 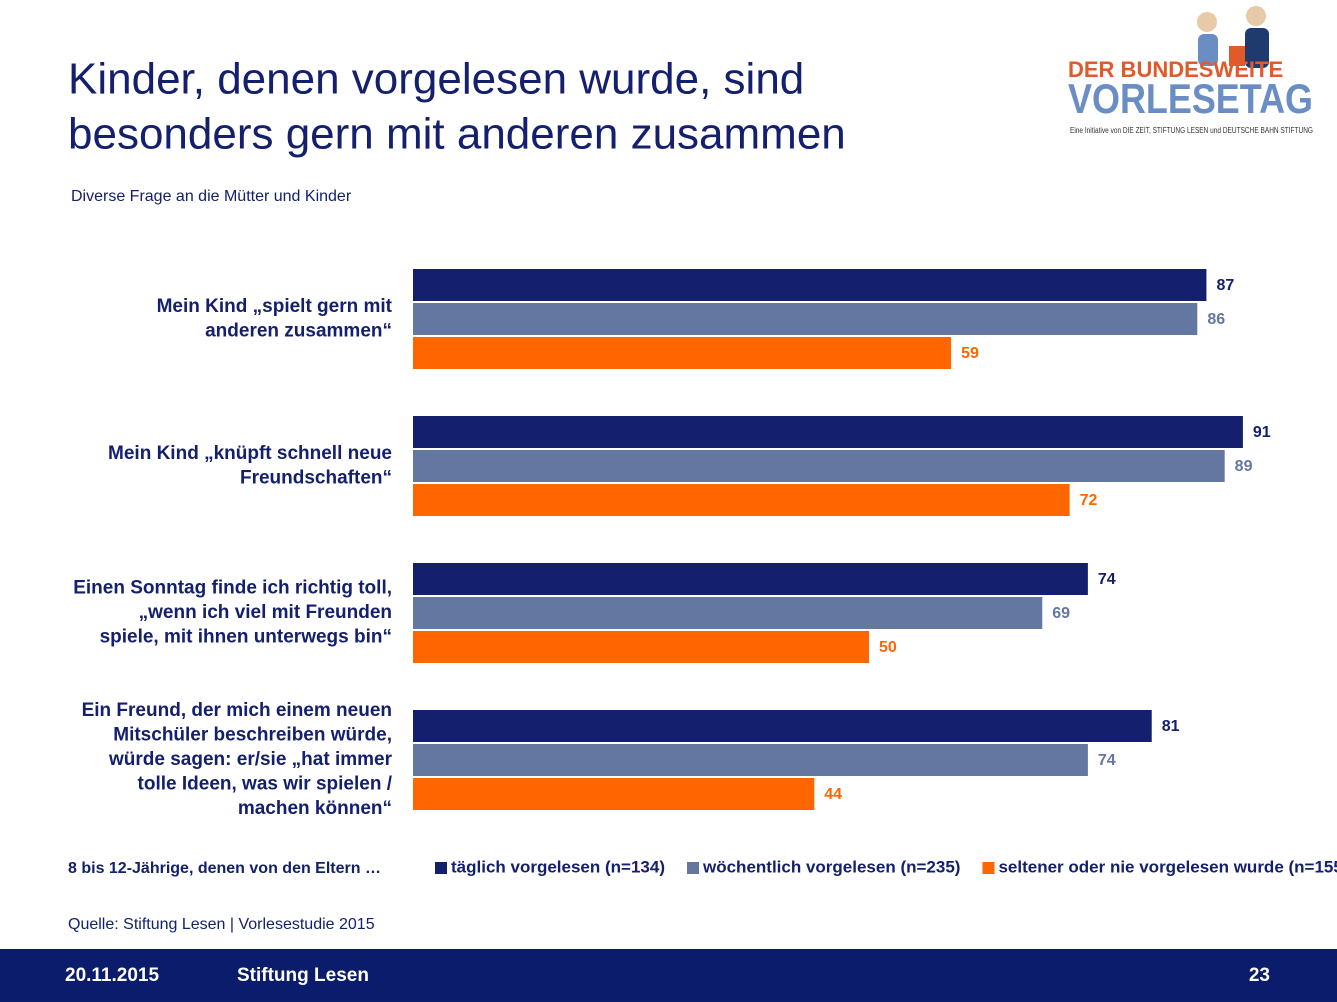 What do you see at coordinates (1216, 319) in the screenshot?
I see `value-label: 86` at bounding box center [1216, 319].